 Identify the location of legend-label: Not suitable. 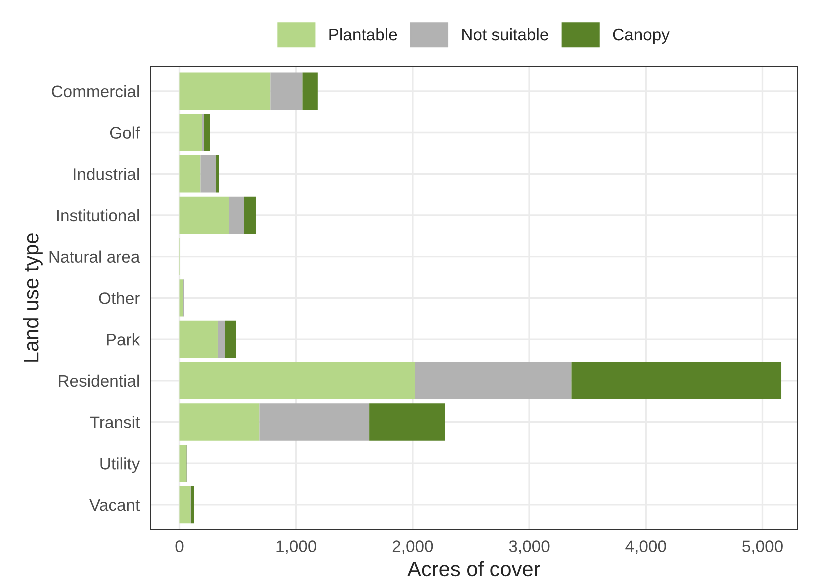
(505, 34).